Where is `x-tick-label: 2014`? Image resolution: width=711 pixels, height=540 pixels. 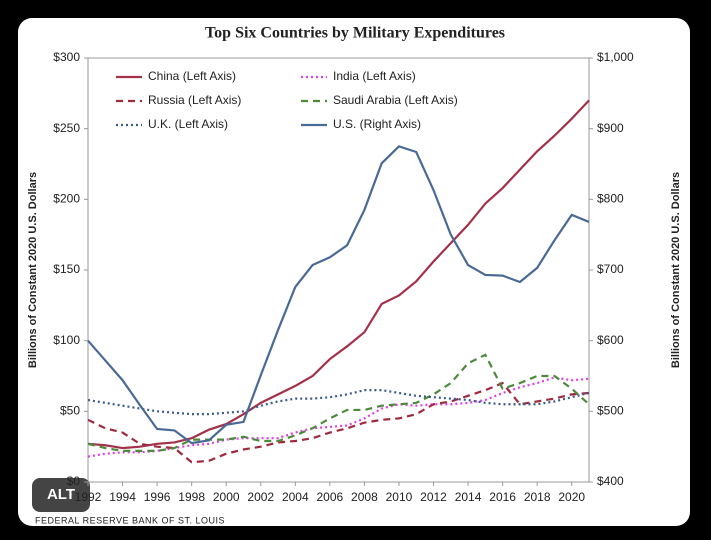
x-tick-label: 2014 is located at coordinates (468, 497).